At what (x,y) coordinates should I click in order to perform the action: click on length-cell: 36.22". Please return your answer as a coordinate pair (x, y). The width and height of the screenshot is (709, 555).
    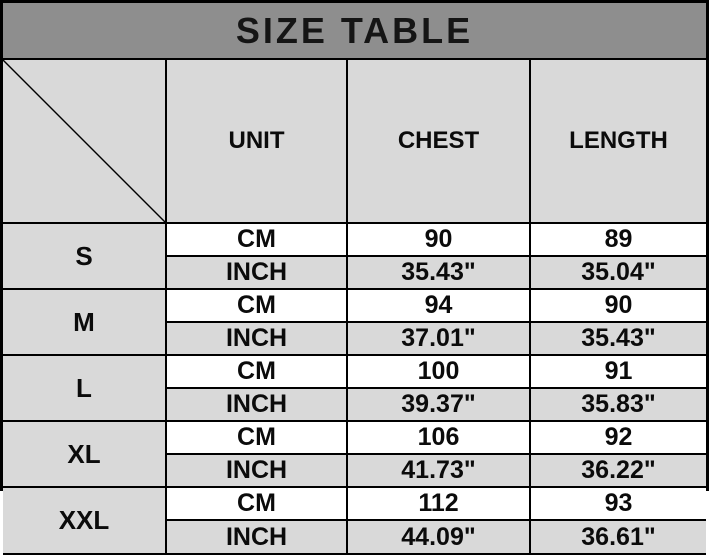
    Looking at the image, I should click on (617, 470).